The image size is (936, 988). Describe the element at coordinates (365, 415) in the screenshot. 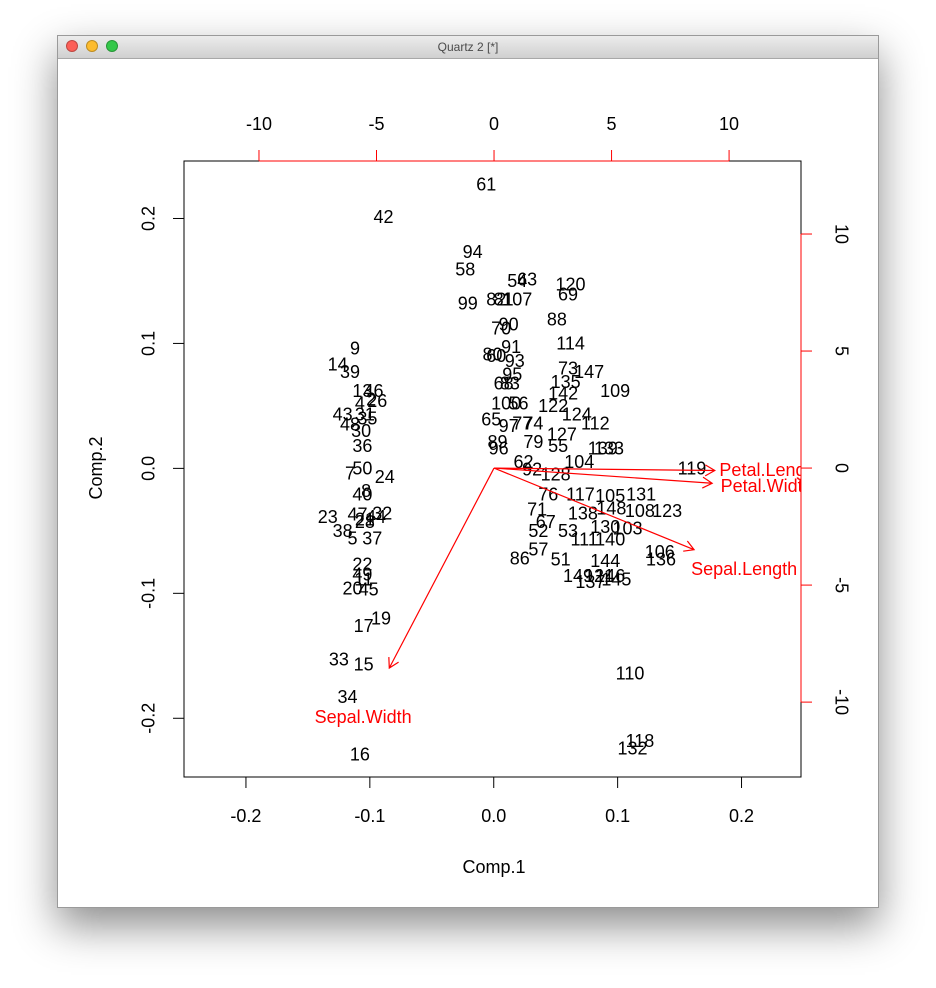

I see `observation-label: 31` at that location.